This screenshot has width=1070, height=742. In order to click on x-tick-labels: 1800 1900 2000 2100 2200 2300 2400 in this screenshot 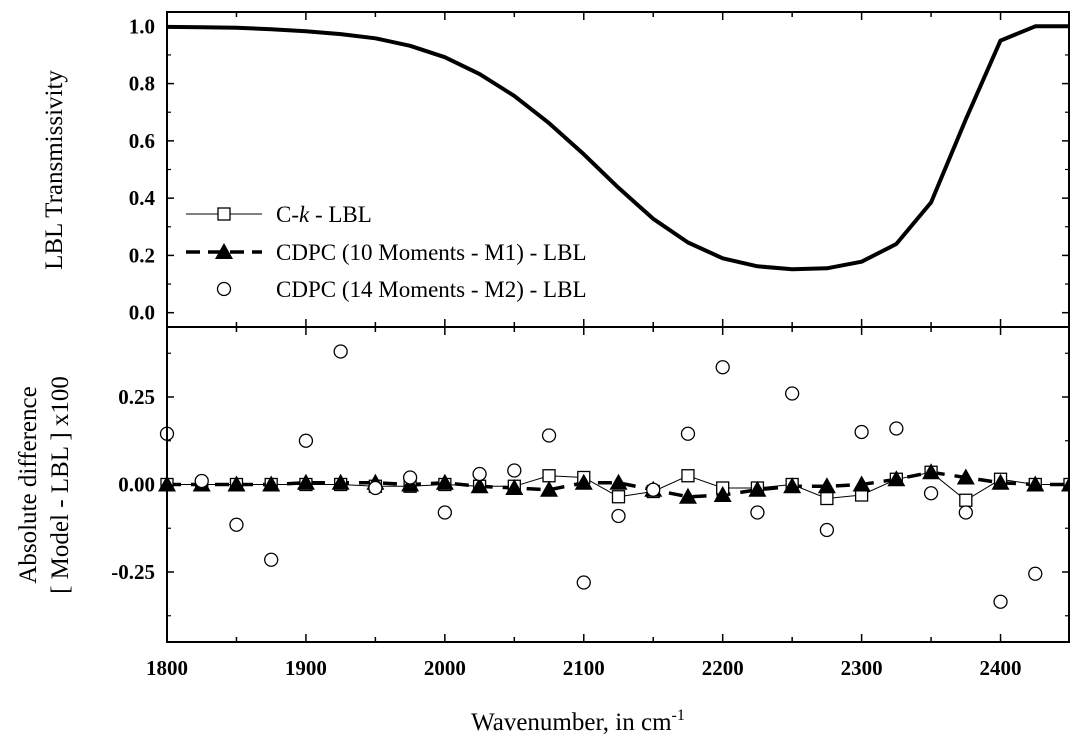, I will do `click(584, 668)`.